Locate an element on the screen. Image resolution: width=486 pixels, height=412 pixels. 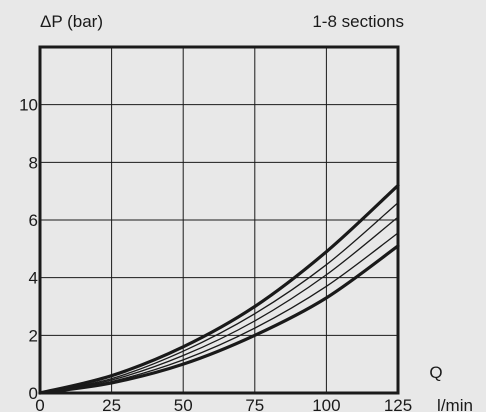
x-tick-label: 100 is located at coordinates (326, 404).